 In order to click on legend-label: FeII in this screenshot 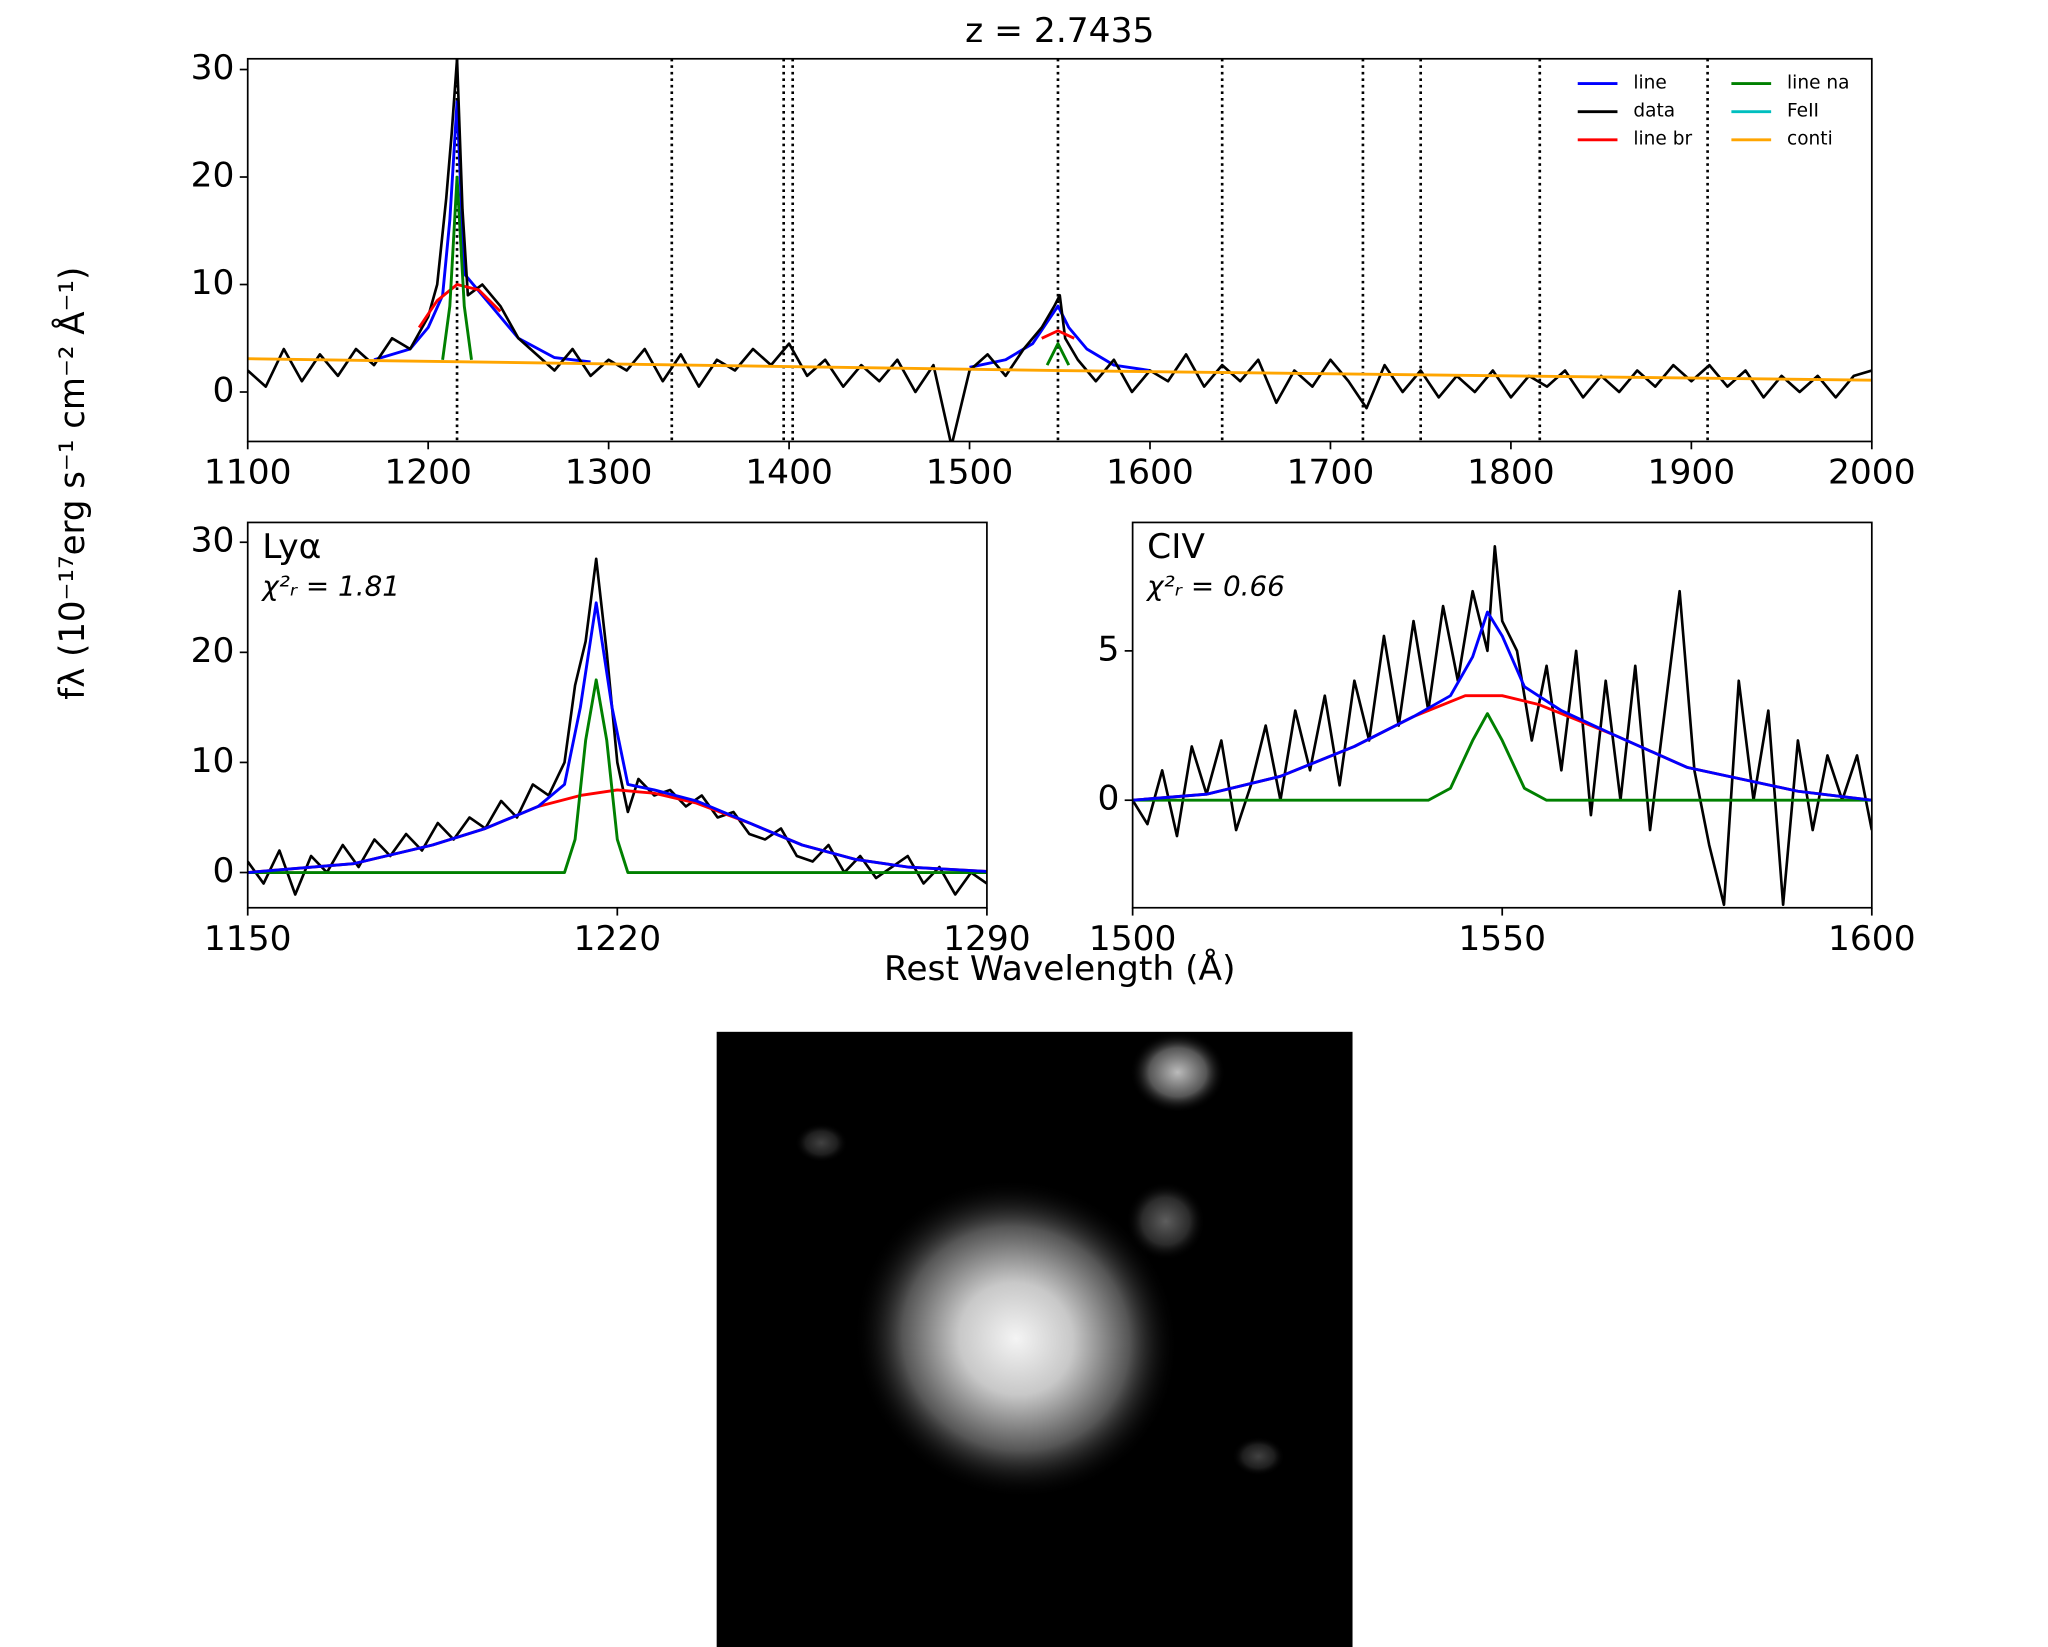, I will do `click(1803, 111)`.